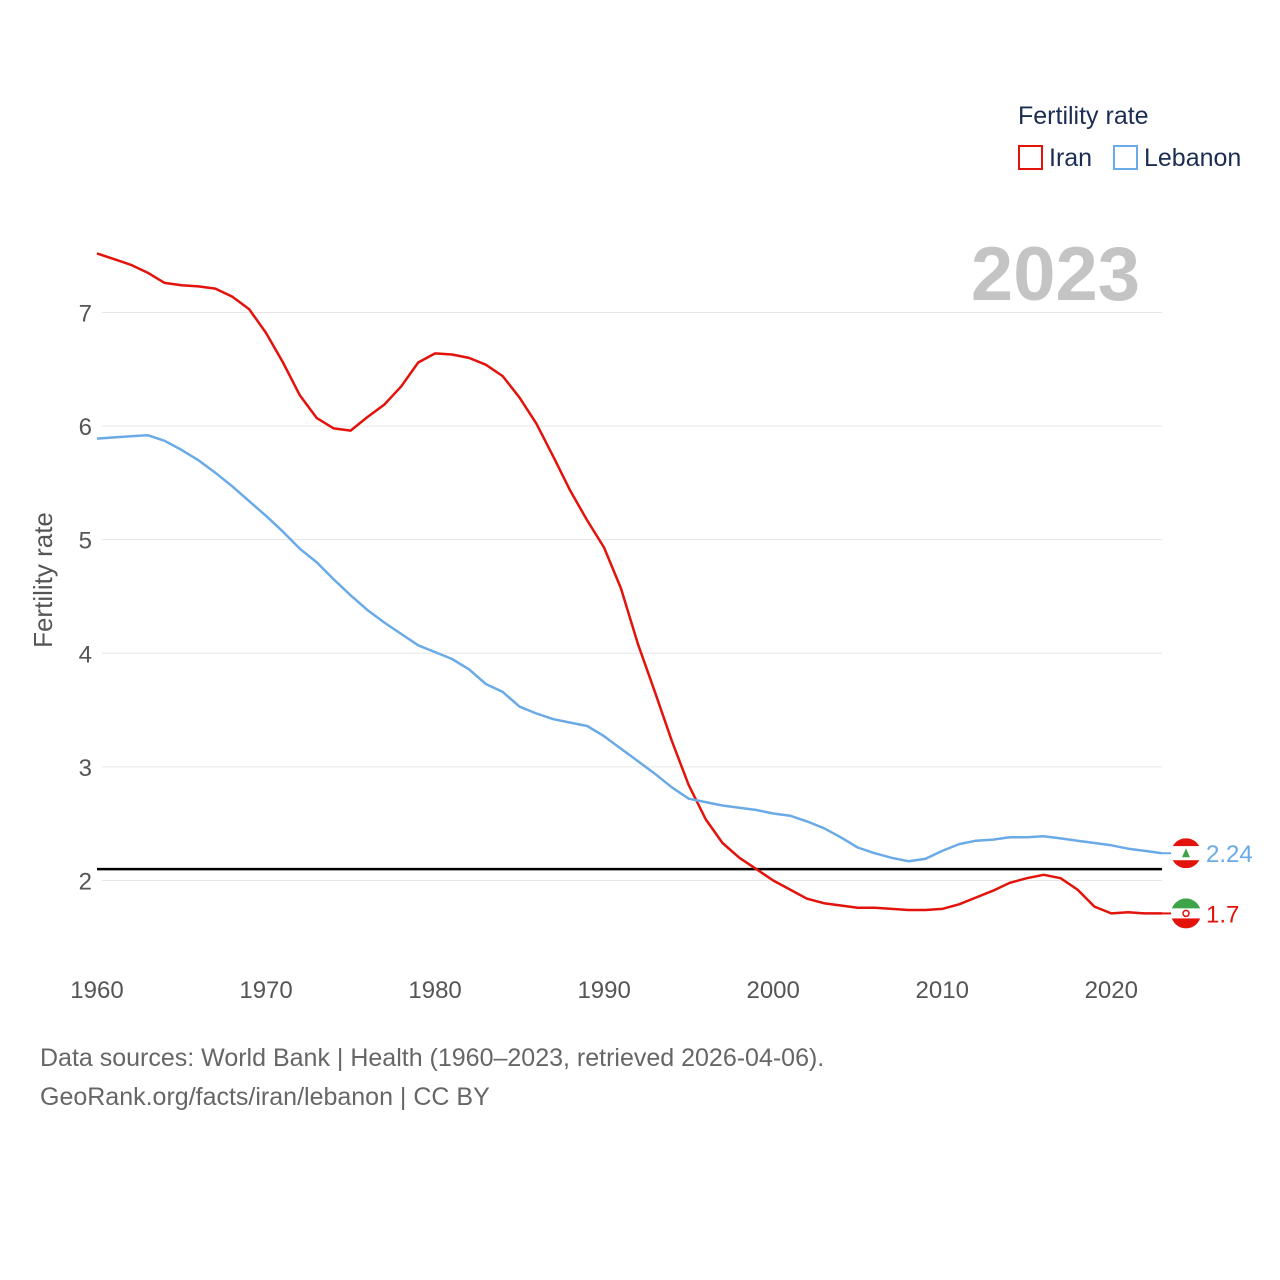 This screenshot has width=1280, height=1280. I want to click on x-tick-label: 1980, so click(434, 990).